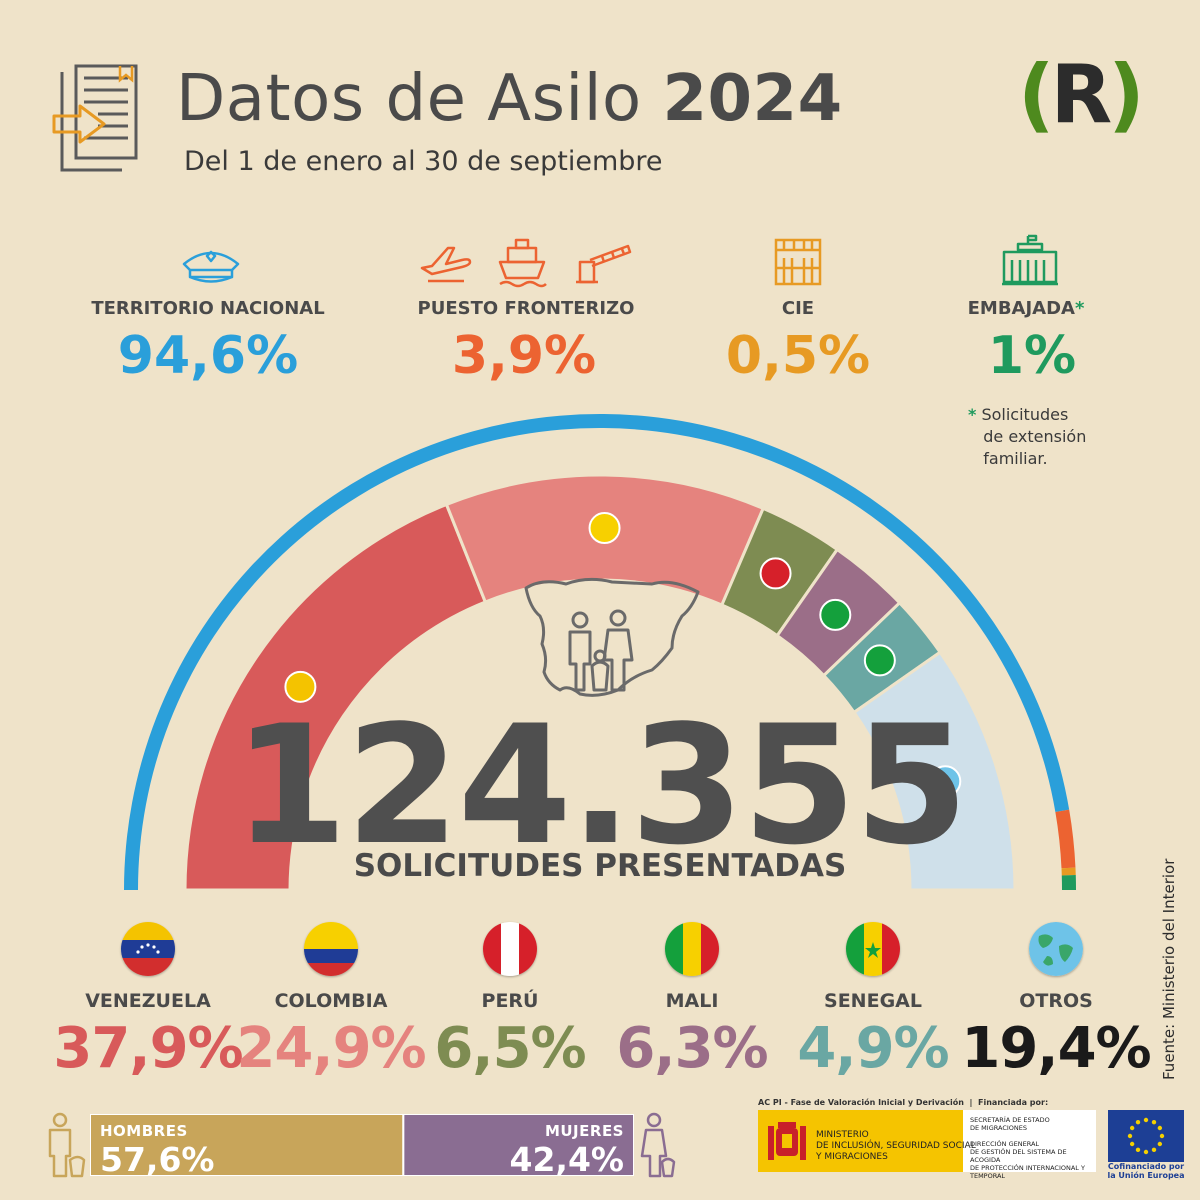 This screenshot has height=1200, width=1200. I want to click on gender-bar-mujeres, so click(518, 1145).